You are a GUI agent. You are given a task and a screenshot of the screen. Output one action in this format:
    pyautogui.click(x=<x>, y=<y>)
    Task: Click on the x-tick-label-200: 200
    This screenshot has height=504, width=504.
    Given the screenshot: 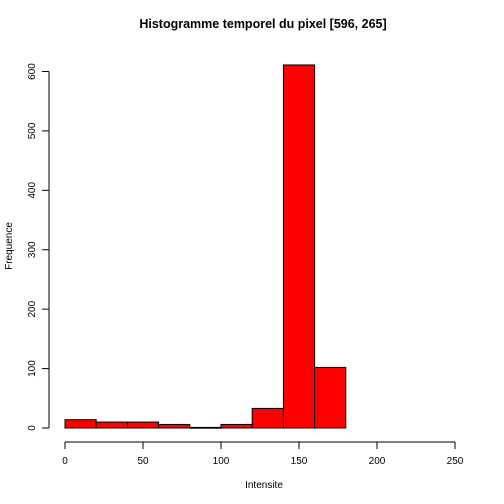 What is the action you would take?
    pyautogui.click(x=377, y=461)
    